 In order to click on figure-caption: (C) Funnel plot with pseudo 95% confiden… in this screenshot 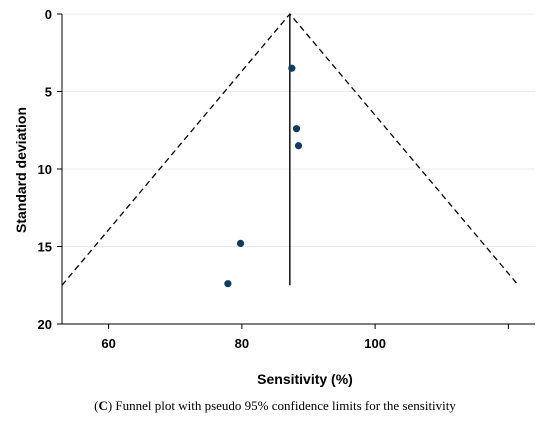, I will do `click(275, 406)`.